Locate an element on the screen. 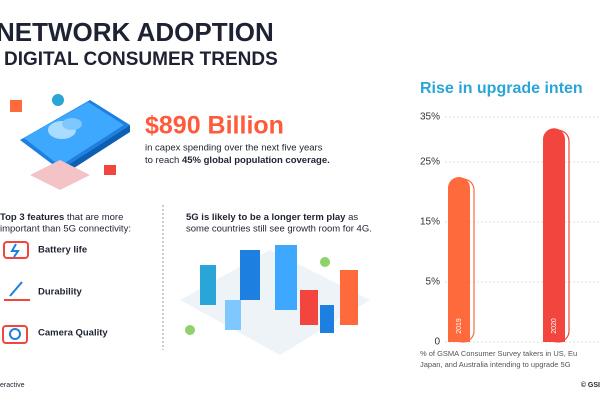  features-intro: Top 3 features that are more is located at coordinates (61, 217).